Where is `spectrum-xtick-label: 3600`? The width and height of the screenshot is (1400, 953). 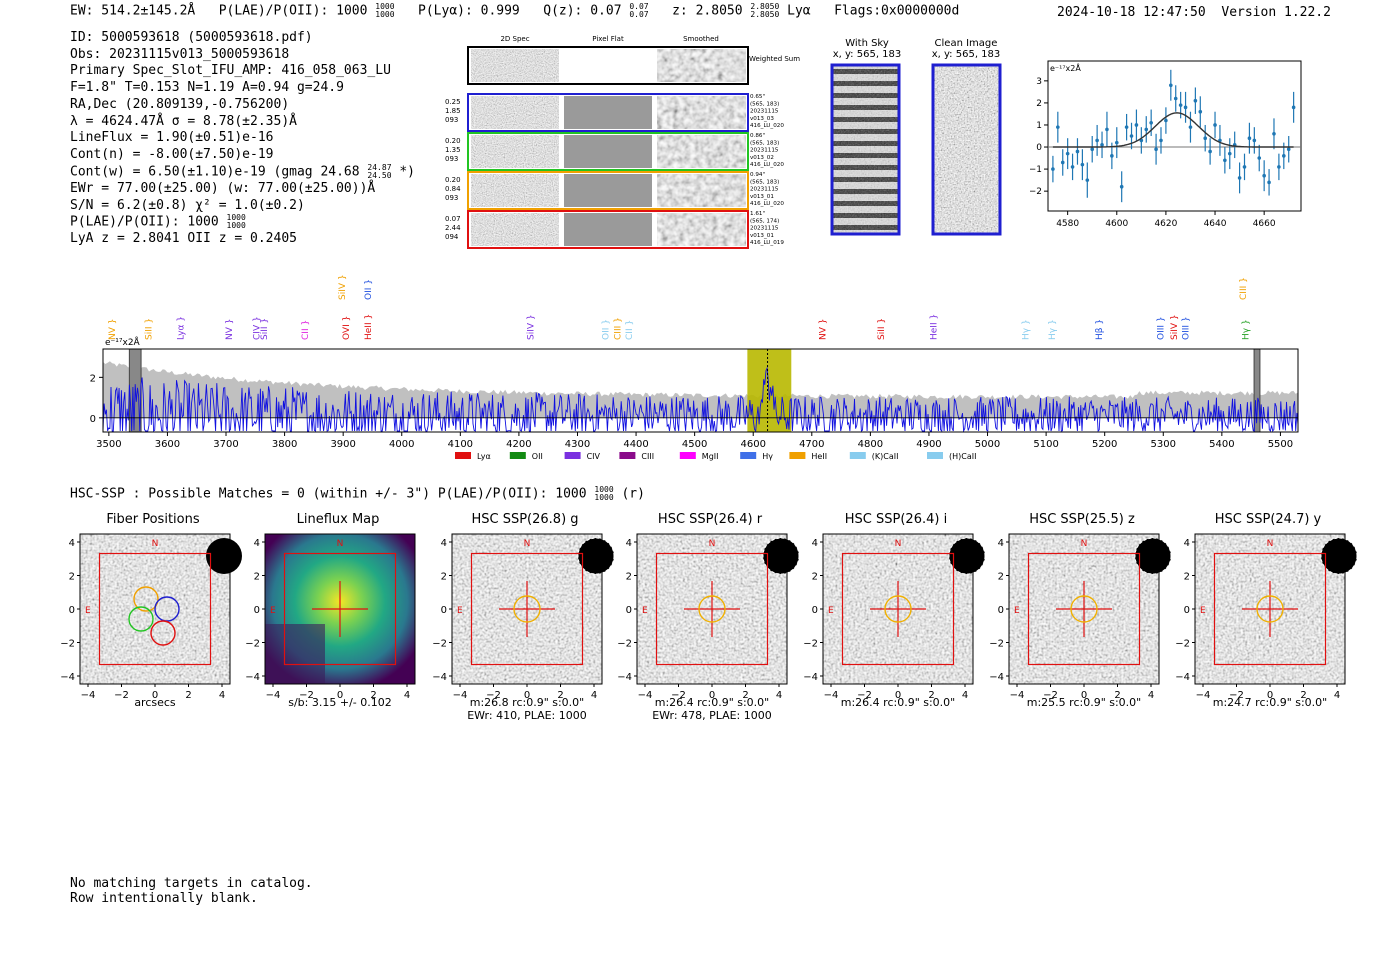 spectrum-xtick-label: 3600 is located at coordinates (167, 444).